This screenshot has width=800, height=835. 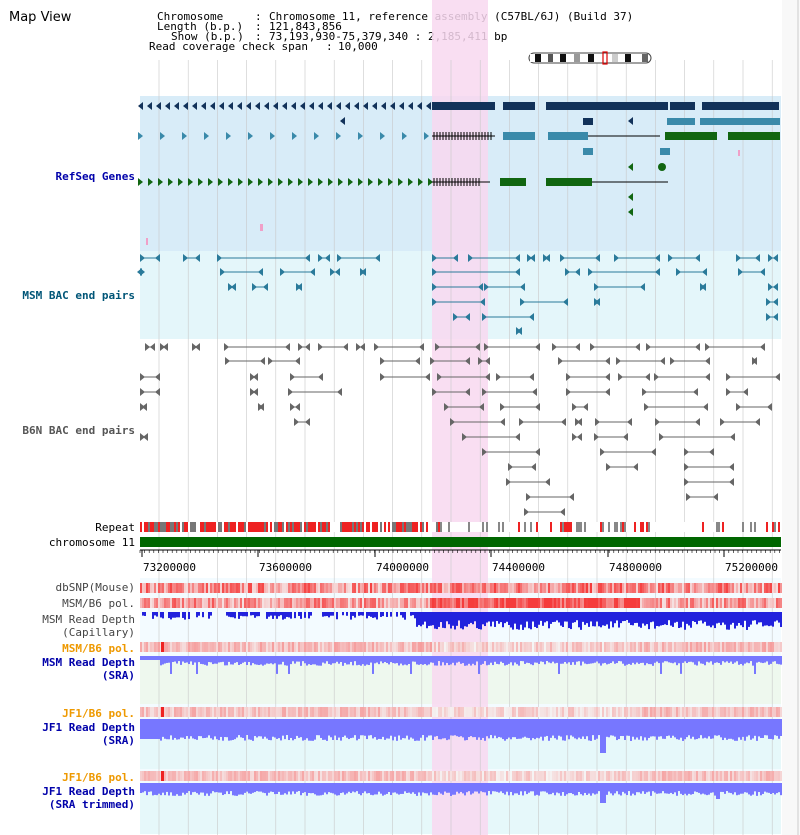 What do you see at coordinates (78, 430) in the screenshot?
I see `track-label-b6n-bac: B6N BAC end pairs` at bounding box center [78, 430].